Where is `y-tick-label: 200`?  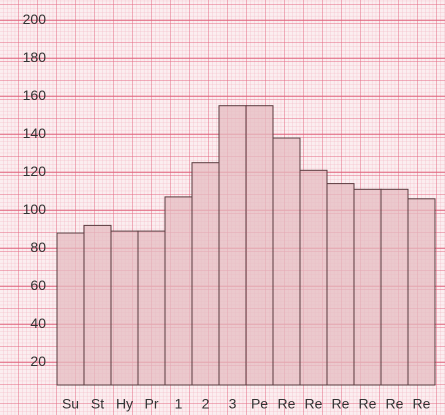 y-tick-label: 200 is located at coordinates (35, 19).